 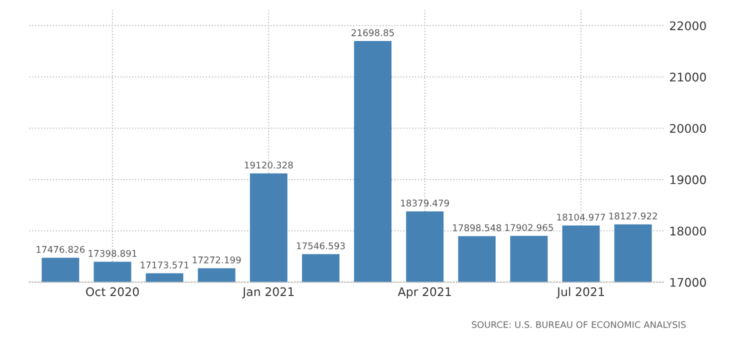 I want to click on x-tick-label: Oct 2020, so click(x=112, y=291).